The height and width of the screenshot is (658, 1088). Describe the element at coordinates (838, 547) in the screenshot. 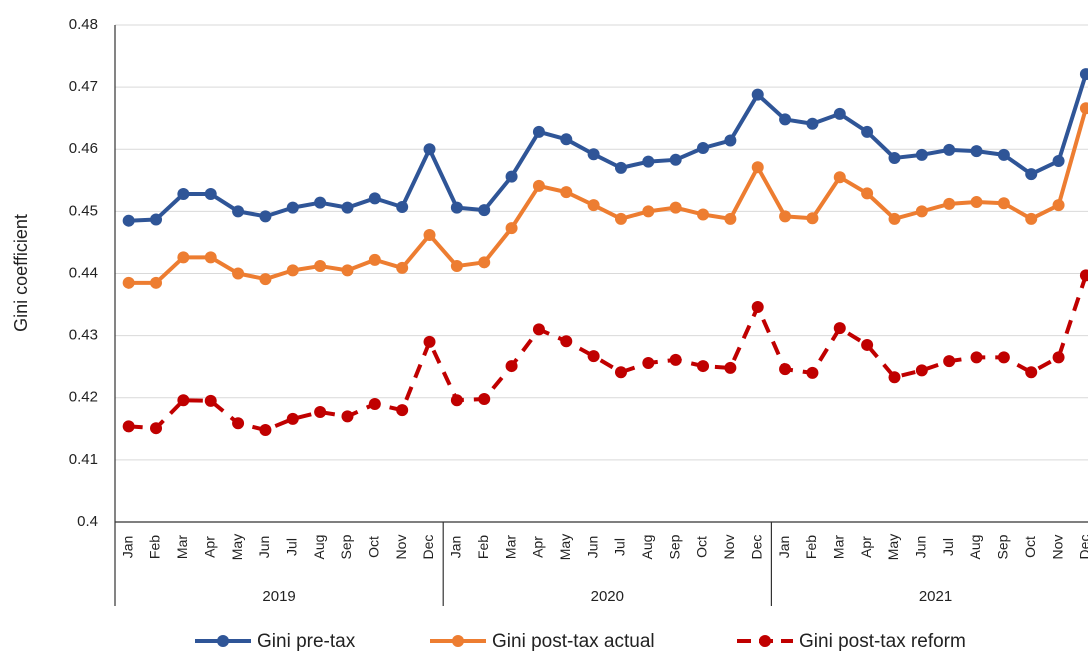

I see `x-tick-label: Mar` at that location.